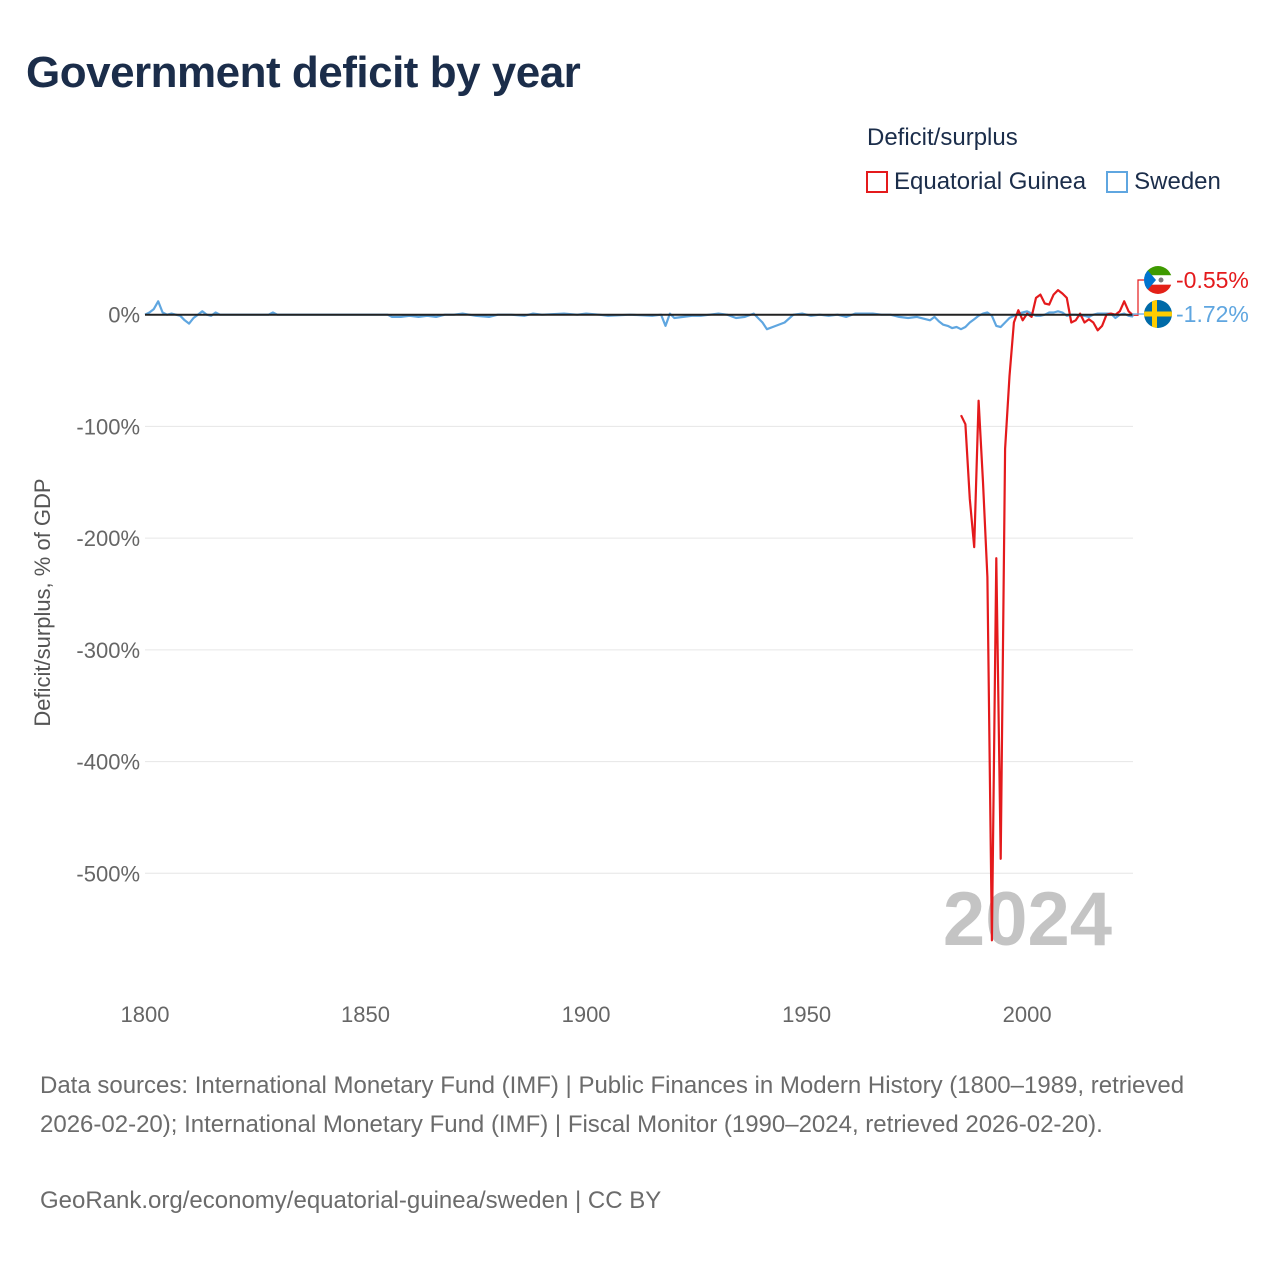 This screenshot has width=1280, height=1280. I want to click on end-label-equatorial-guinea: -0.55%, so click(1212, 280).